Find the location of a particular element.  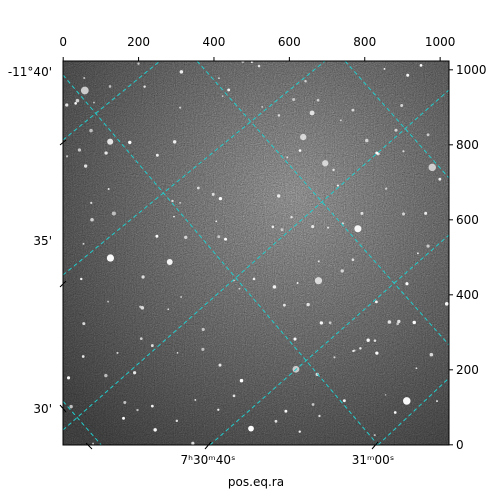

x-axis-label: pos.eq.ra is located at coordinates (256, 482).